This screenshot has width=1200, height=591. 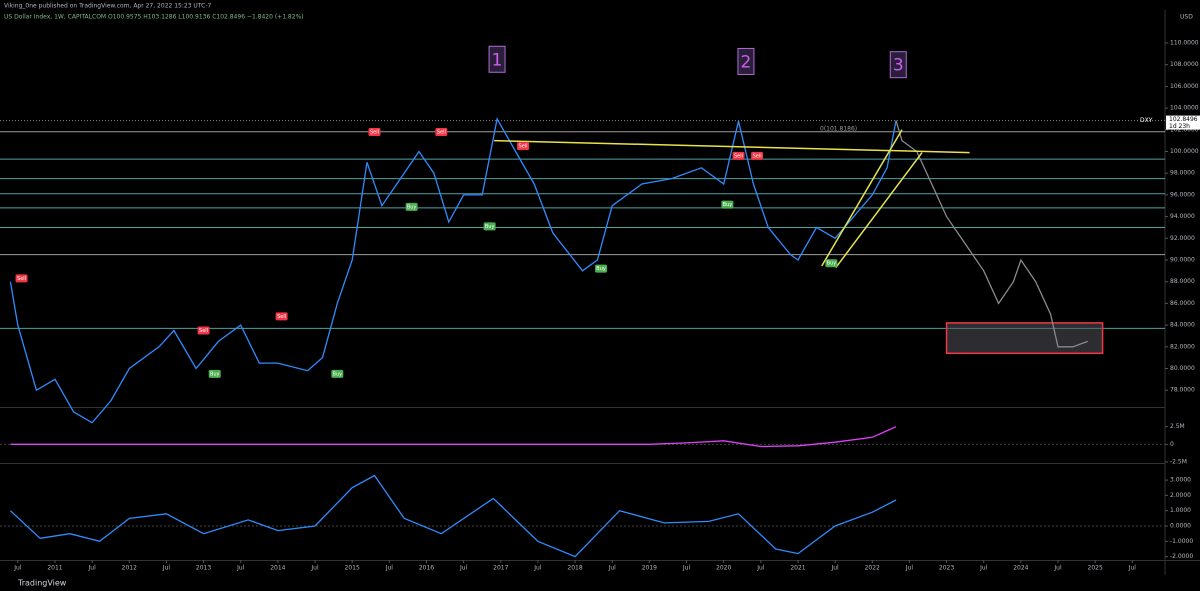 I want to click on x-tick-label: 2021, so click(x=797, y=568).